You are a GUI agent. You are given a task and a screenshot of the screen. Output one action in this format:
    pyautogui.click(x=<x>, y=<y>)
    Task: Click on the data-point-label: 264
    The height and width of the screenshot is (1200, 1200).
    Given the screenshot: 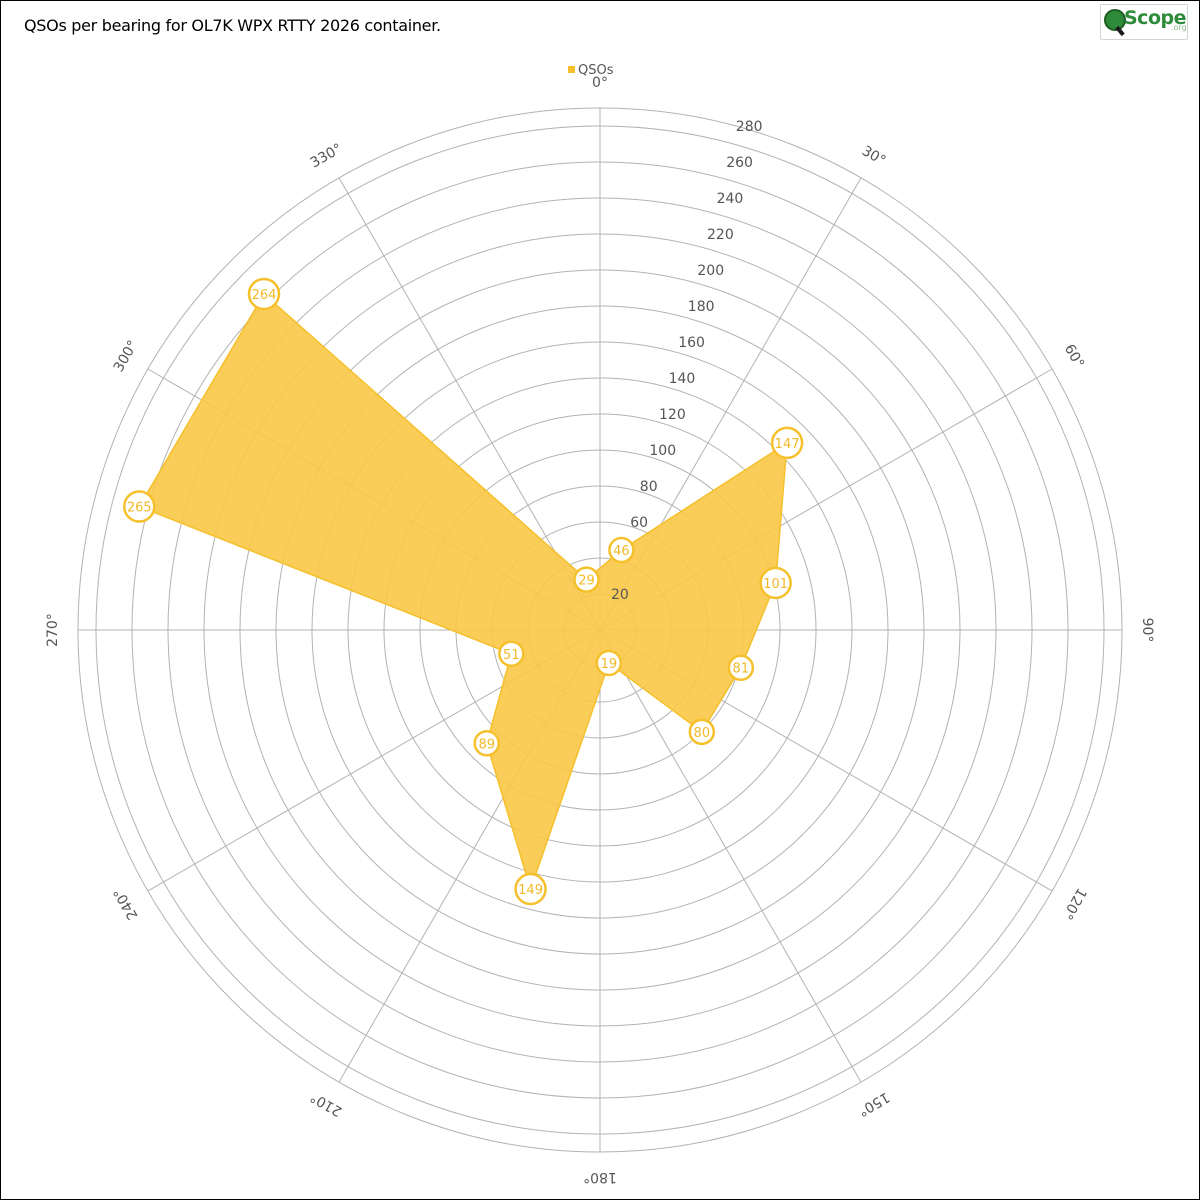 What is the action you would take?
    pyautogui.click(x=264, y=295)
    